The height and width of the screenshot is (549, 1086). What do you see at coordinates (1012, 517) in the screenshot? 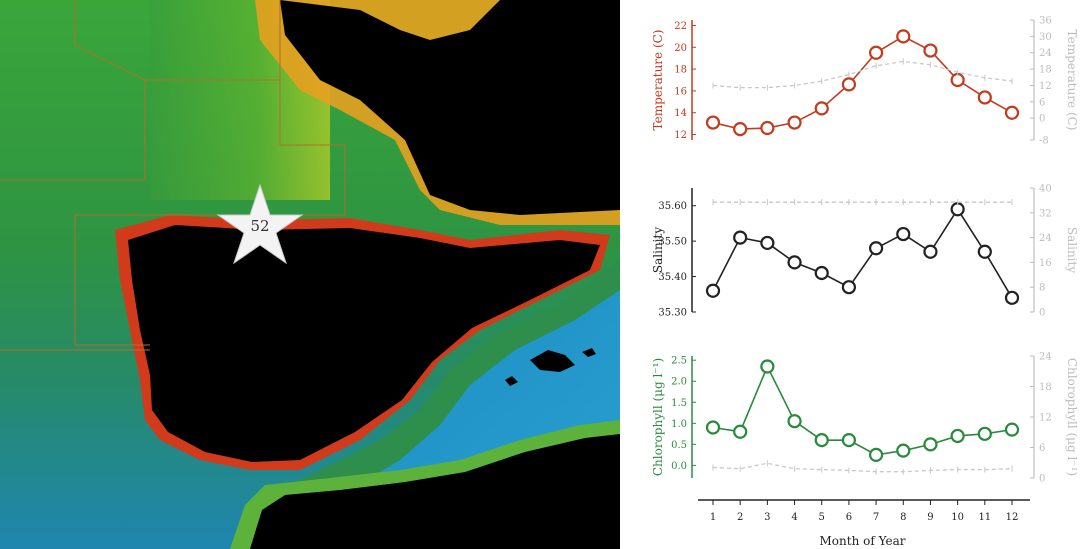
I see `xtick-label: 12` at bounding box center [1012, 517].